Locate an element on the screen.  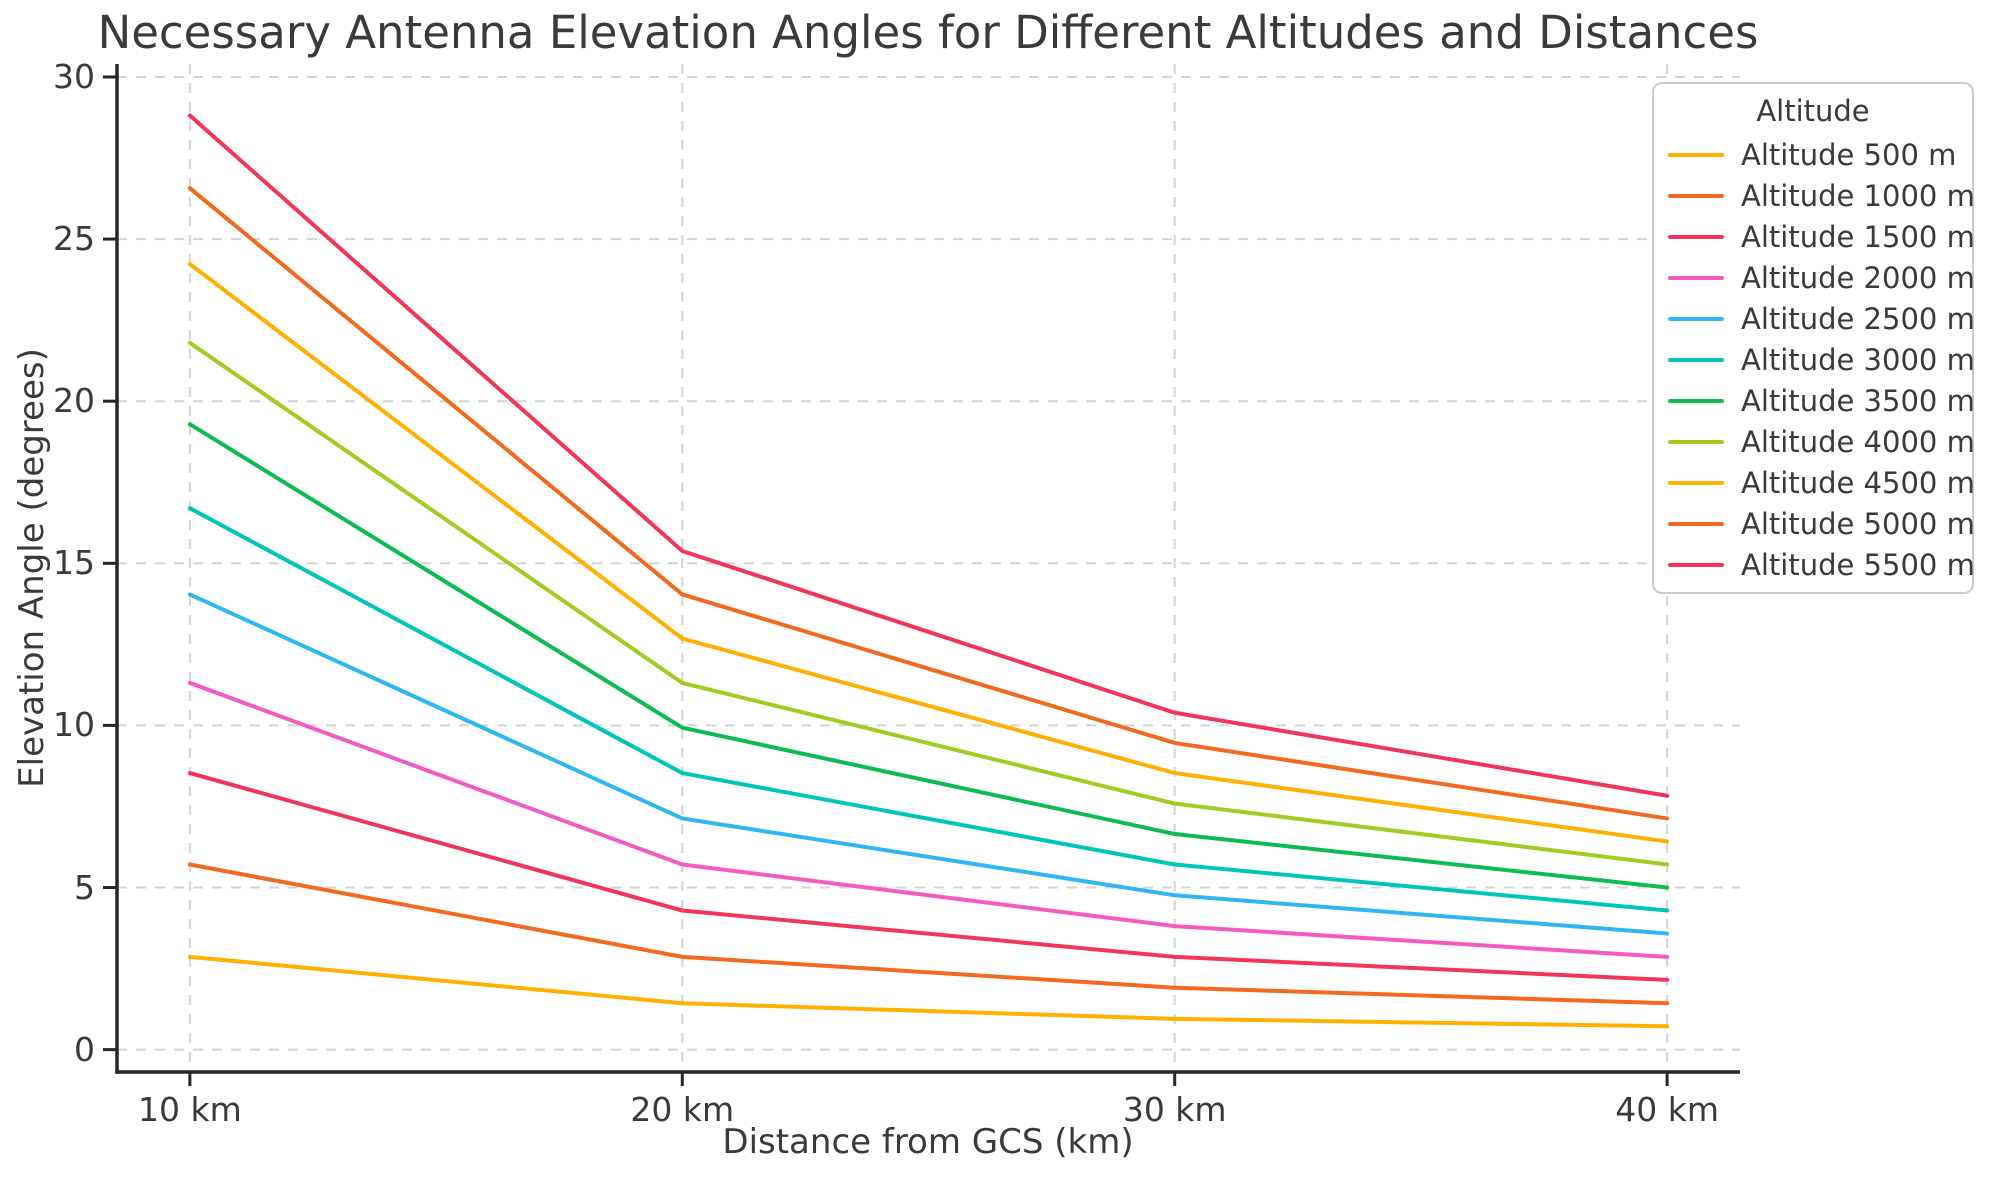
y-tick-label: 25 is located at coordinates (74, 239).